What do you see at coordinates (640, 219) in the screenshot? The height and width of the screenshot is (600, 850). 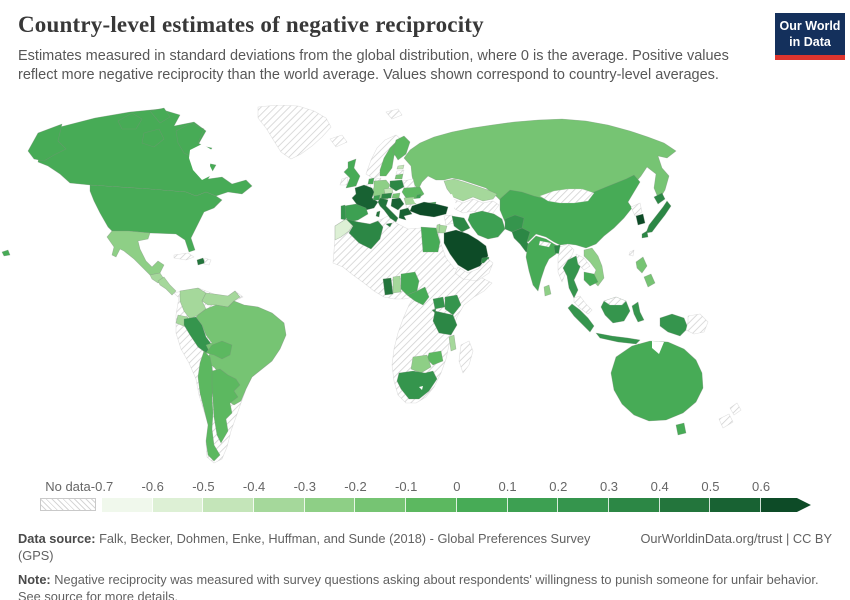 I see `country-south-korea` at bounding box center [640, 219].